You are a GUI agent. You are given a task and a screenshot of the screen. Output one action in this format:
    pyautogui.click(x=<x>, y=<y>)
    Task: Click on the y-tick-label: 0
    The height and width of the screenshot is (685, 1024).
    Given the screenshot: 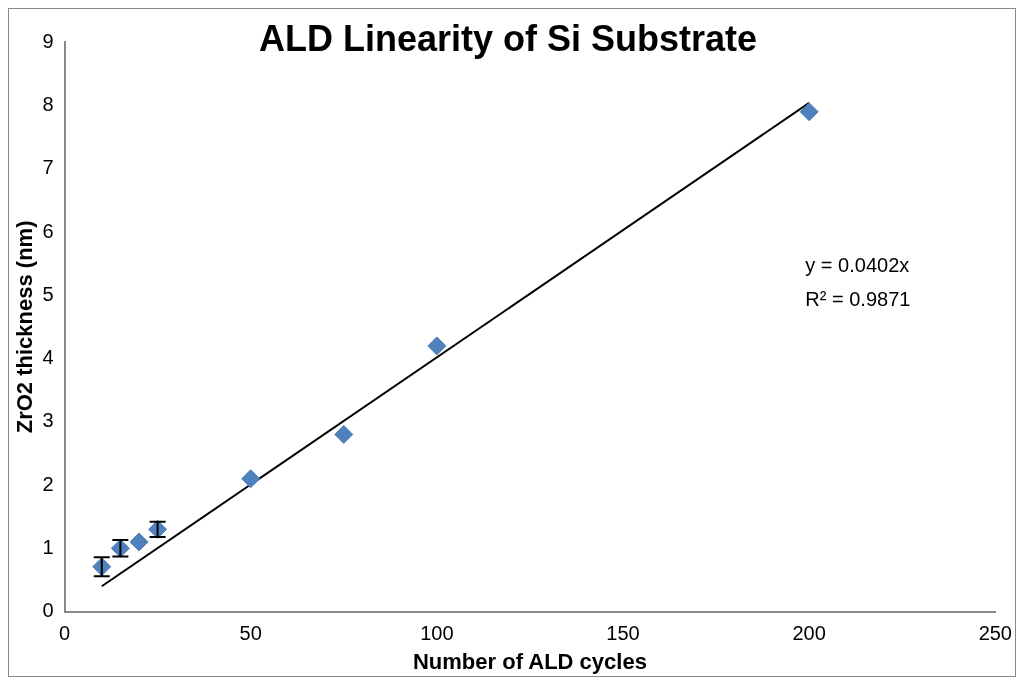 What is the action you would take?
    pyautogui.click(x=48, y=610)
    